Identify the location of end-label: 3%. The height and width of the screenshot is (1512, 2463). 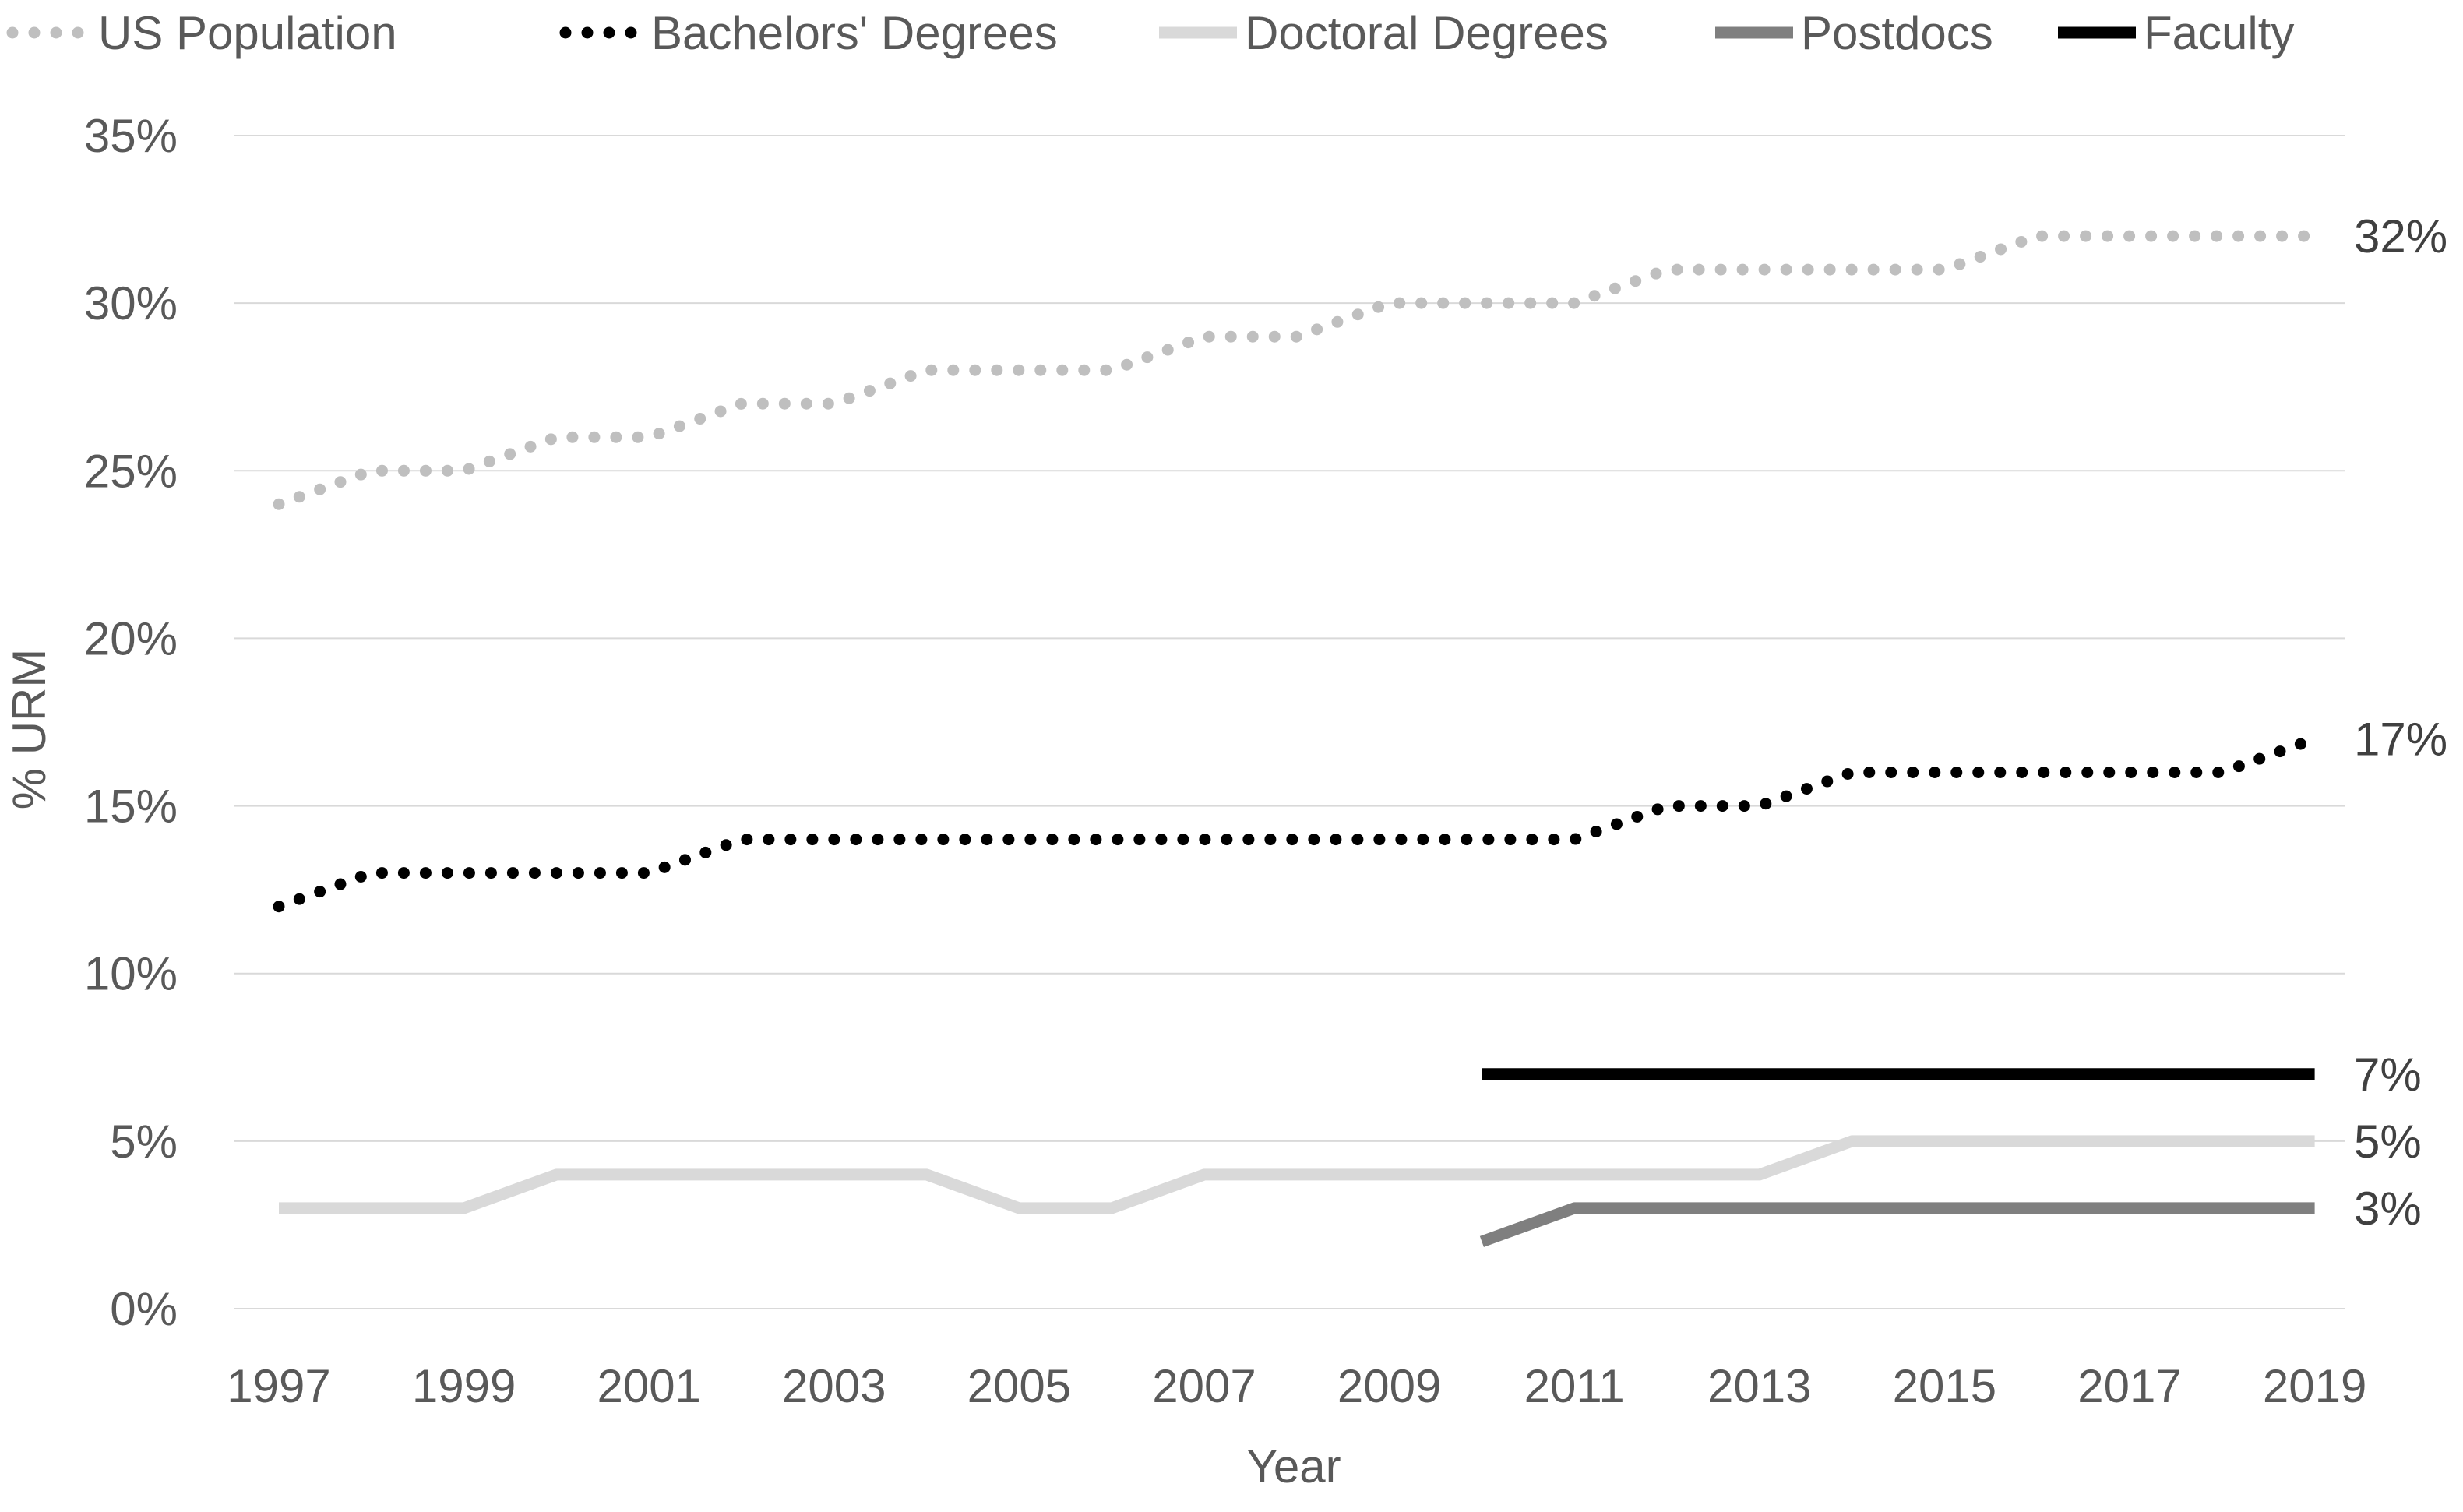
(2388, 1208).